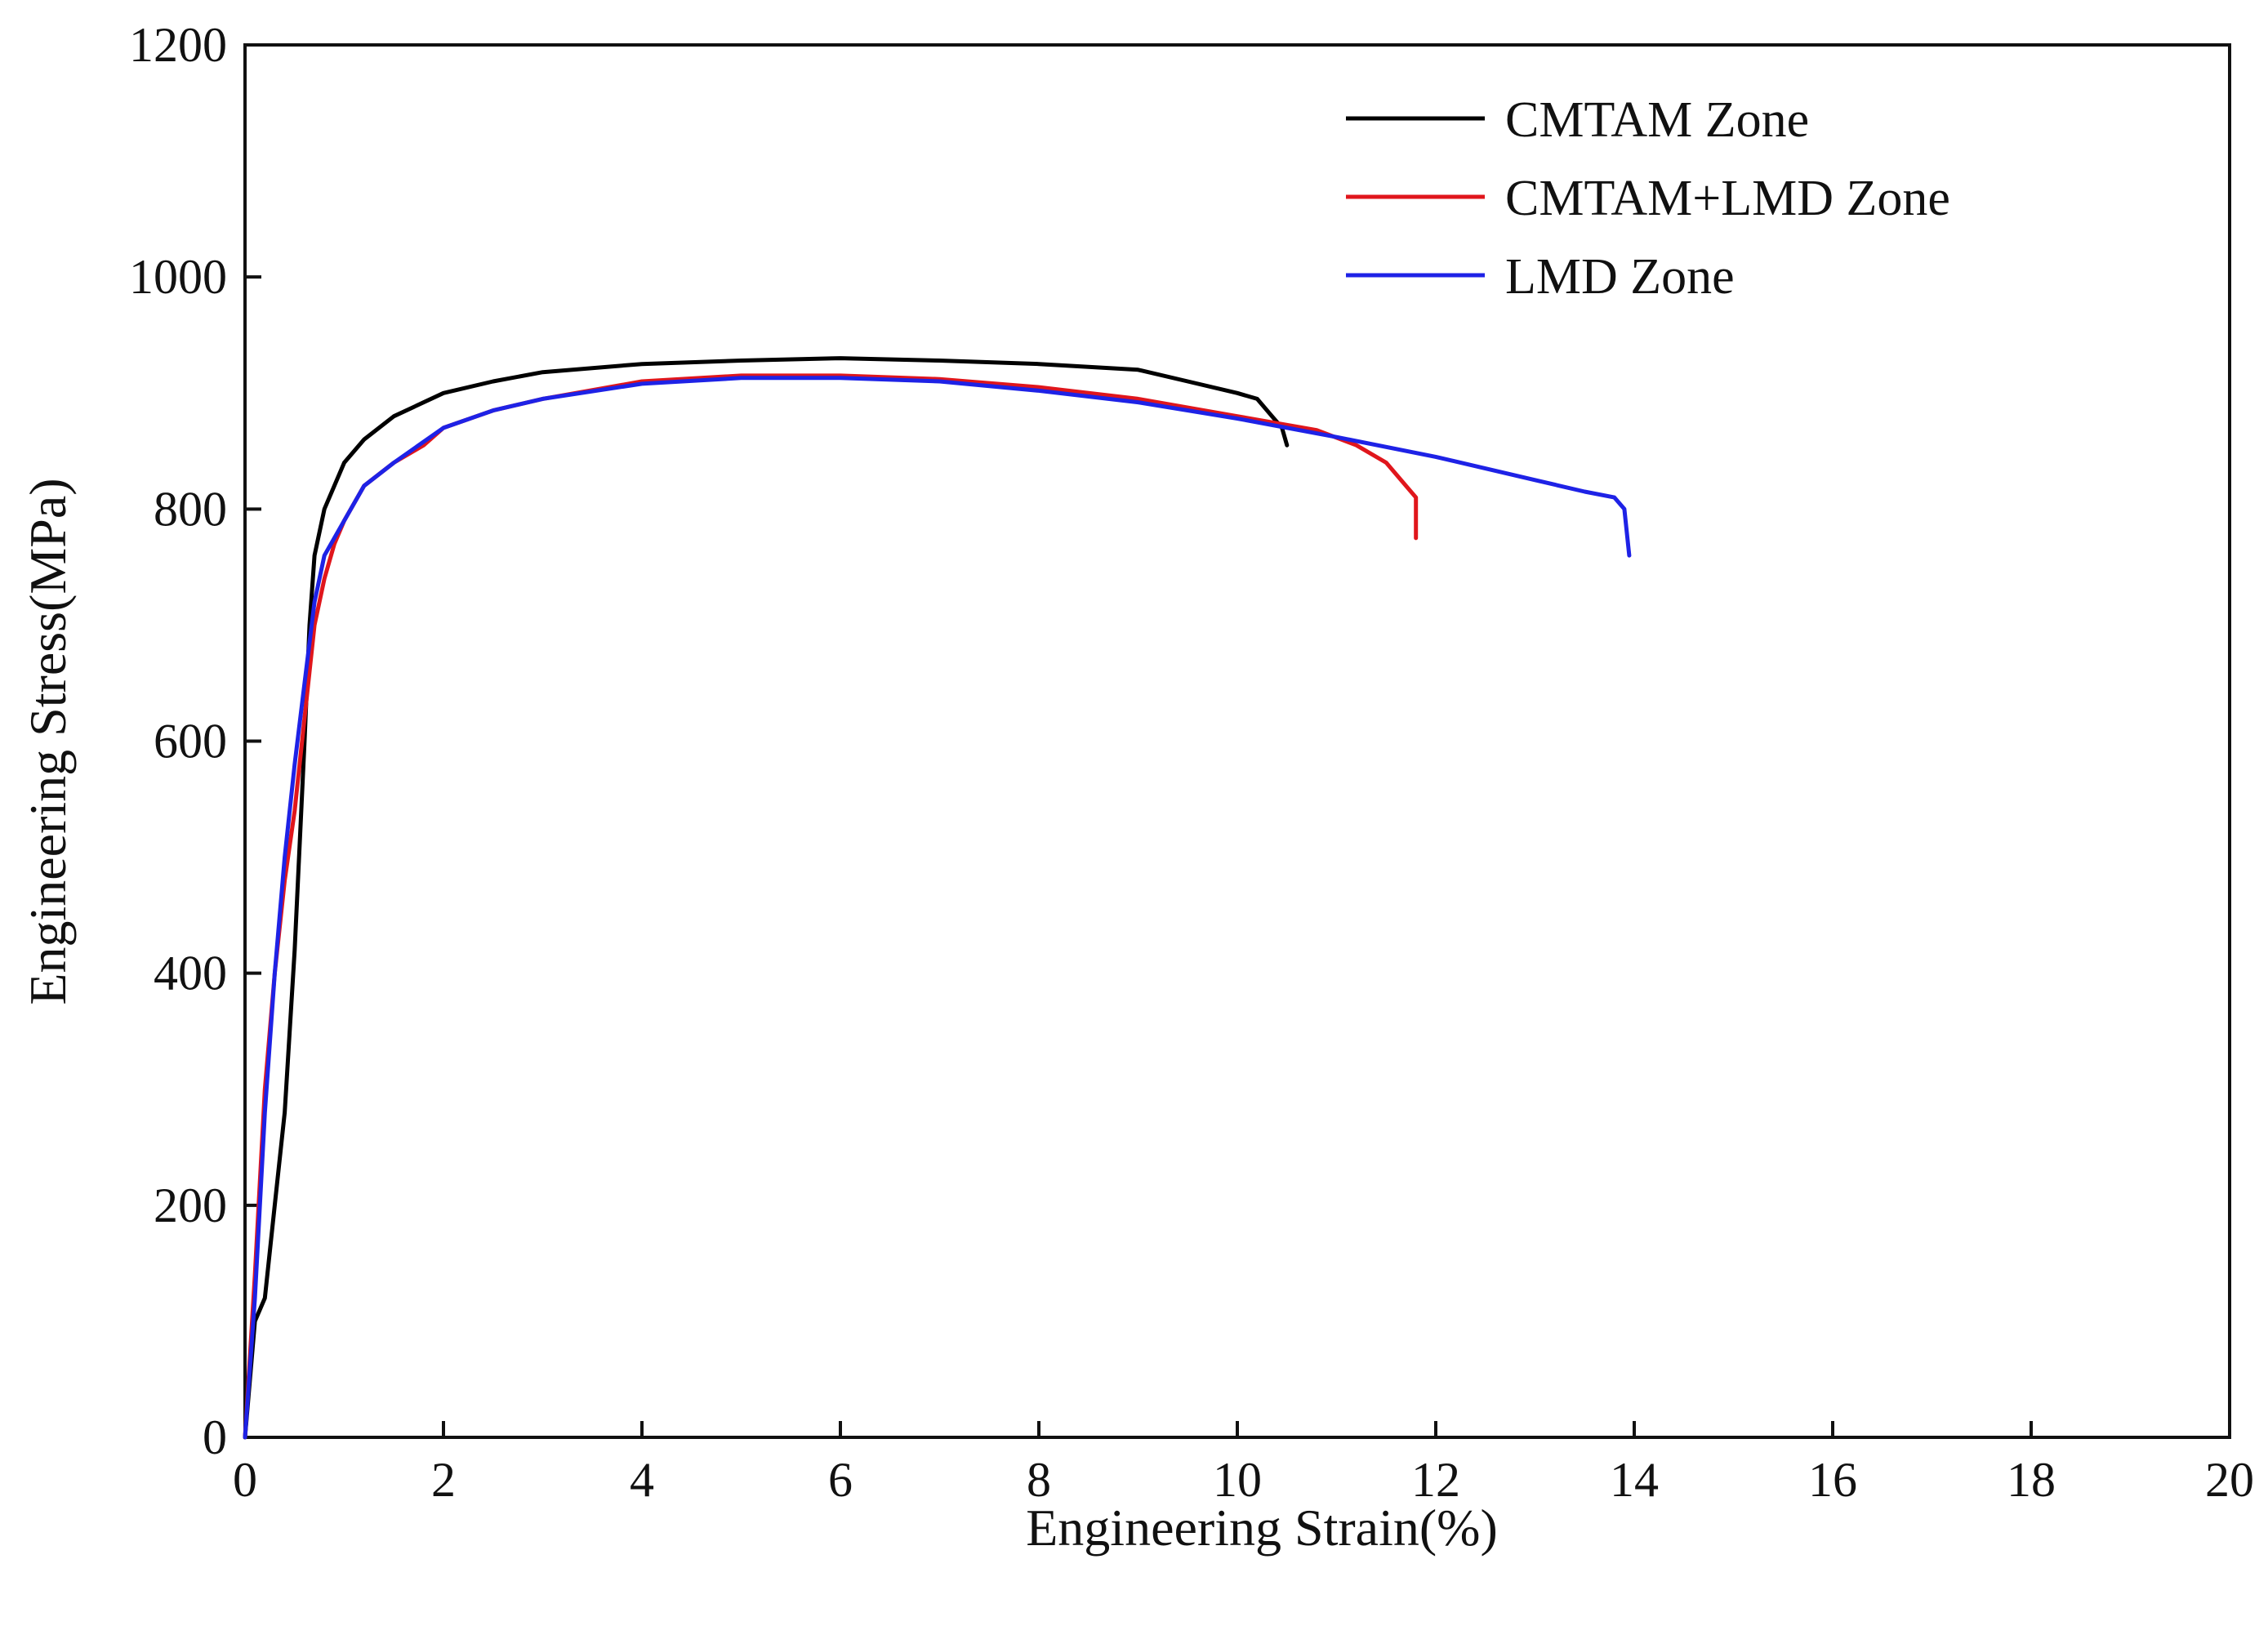 The height and width of the screenshot is (1626, 2268). Describe the element at coordinates (642, 1480) in the screenshot. I see `x-tick-label: 4` at that location.